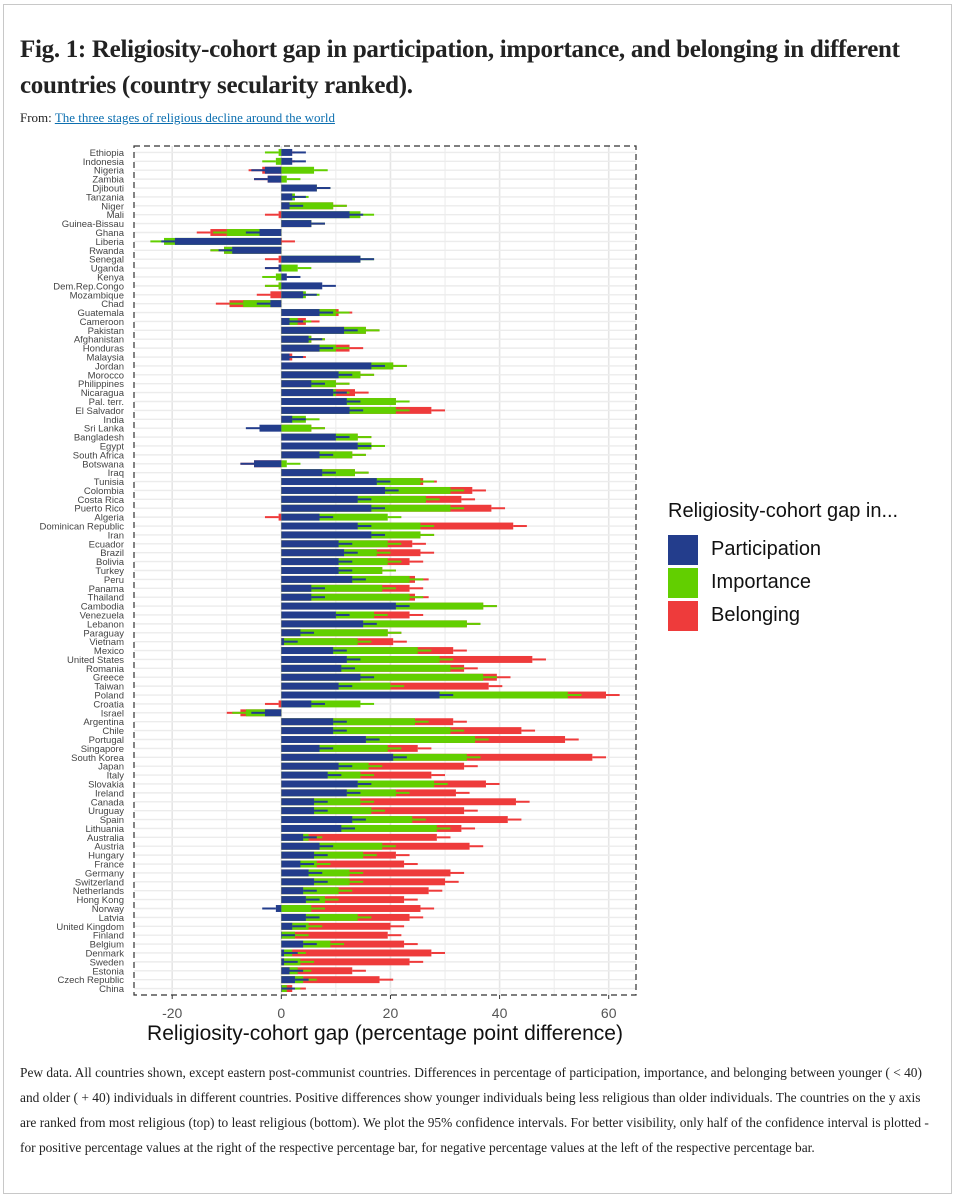 The width and height of the screenshot is (957, 1200). I want to click on y-tick-label: Israel, so click(112, 713).